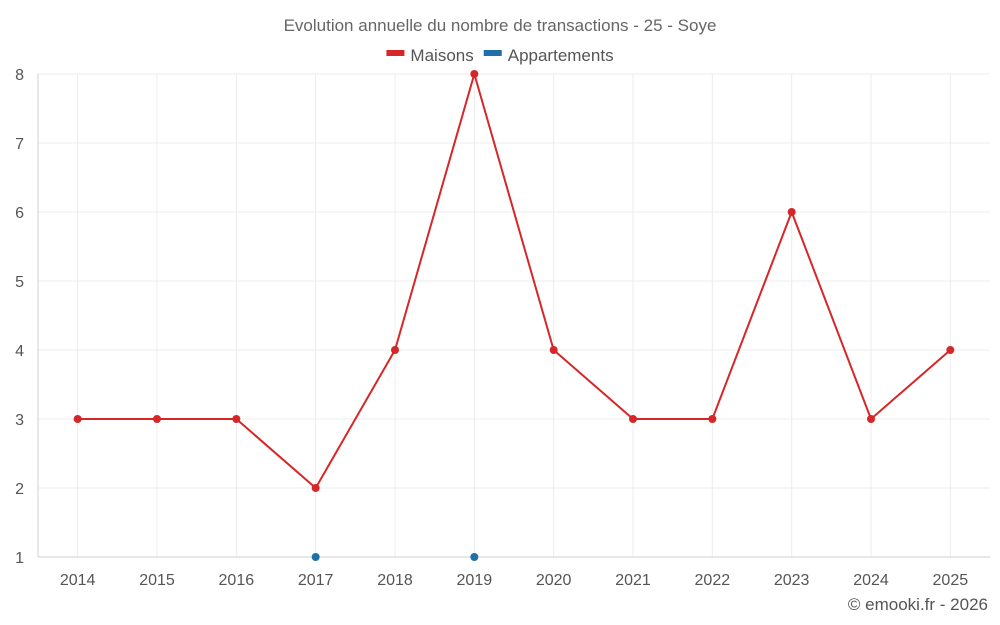  Describe the element at coordinates (19, 144) in the screenshot. I see `y-tick-label: 7` at that location.